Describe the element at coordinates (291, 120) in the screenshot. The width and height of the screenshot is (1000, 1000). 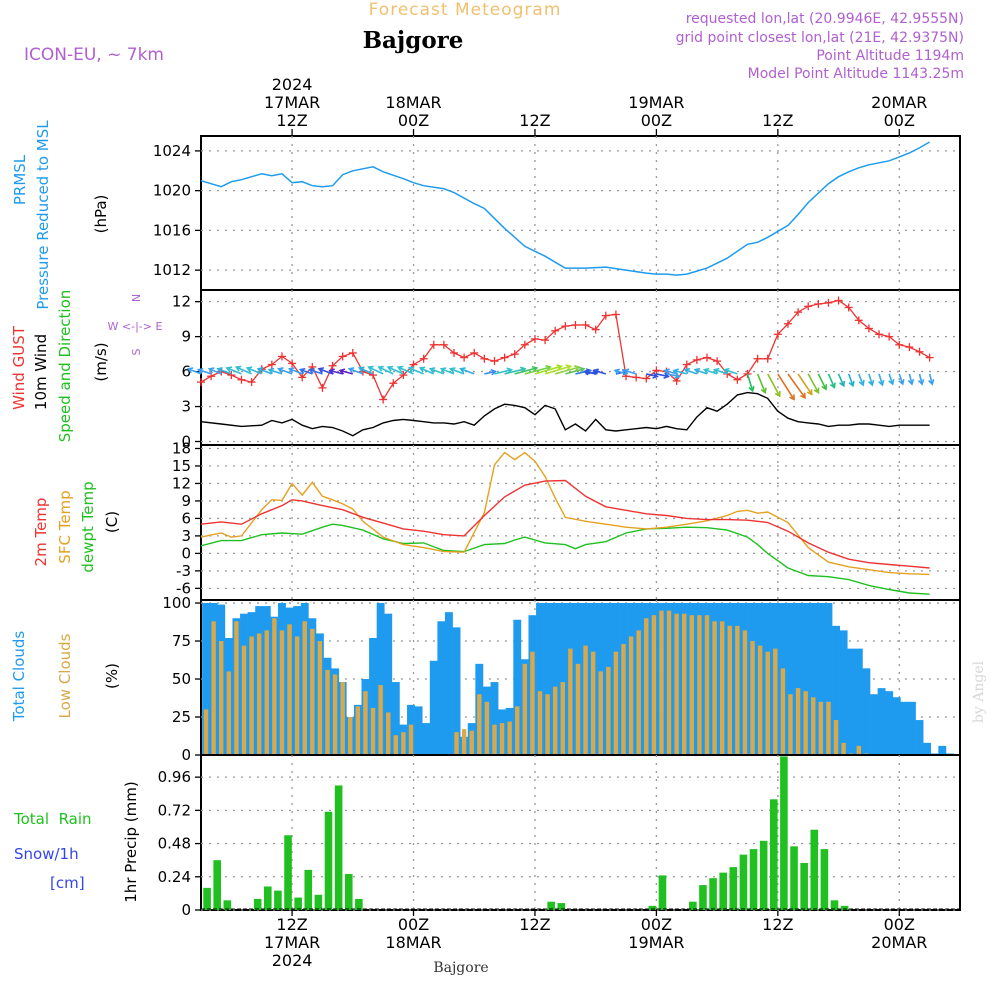
I see `top-time-label: 12Z` at that location.